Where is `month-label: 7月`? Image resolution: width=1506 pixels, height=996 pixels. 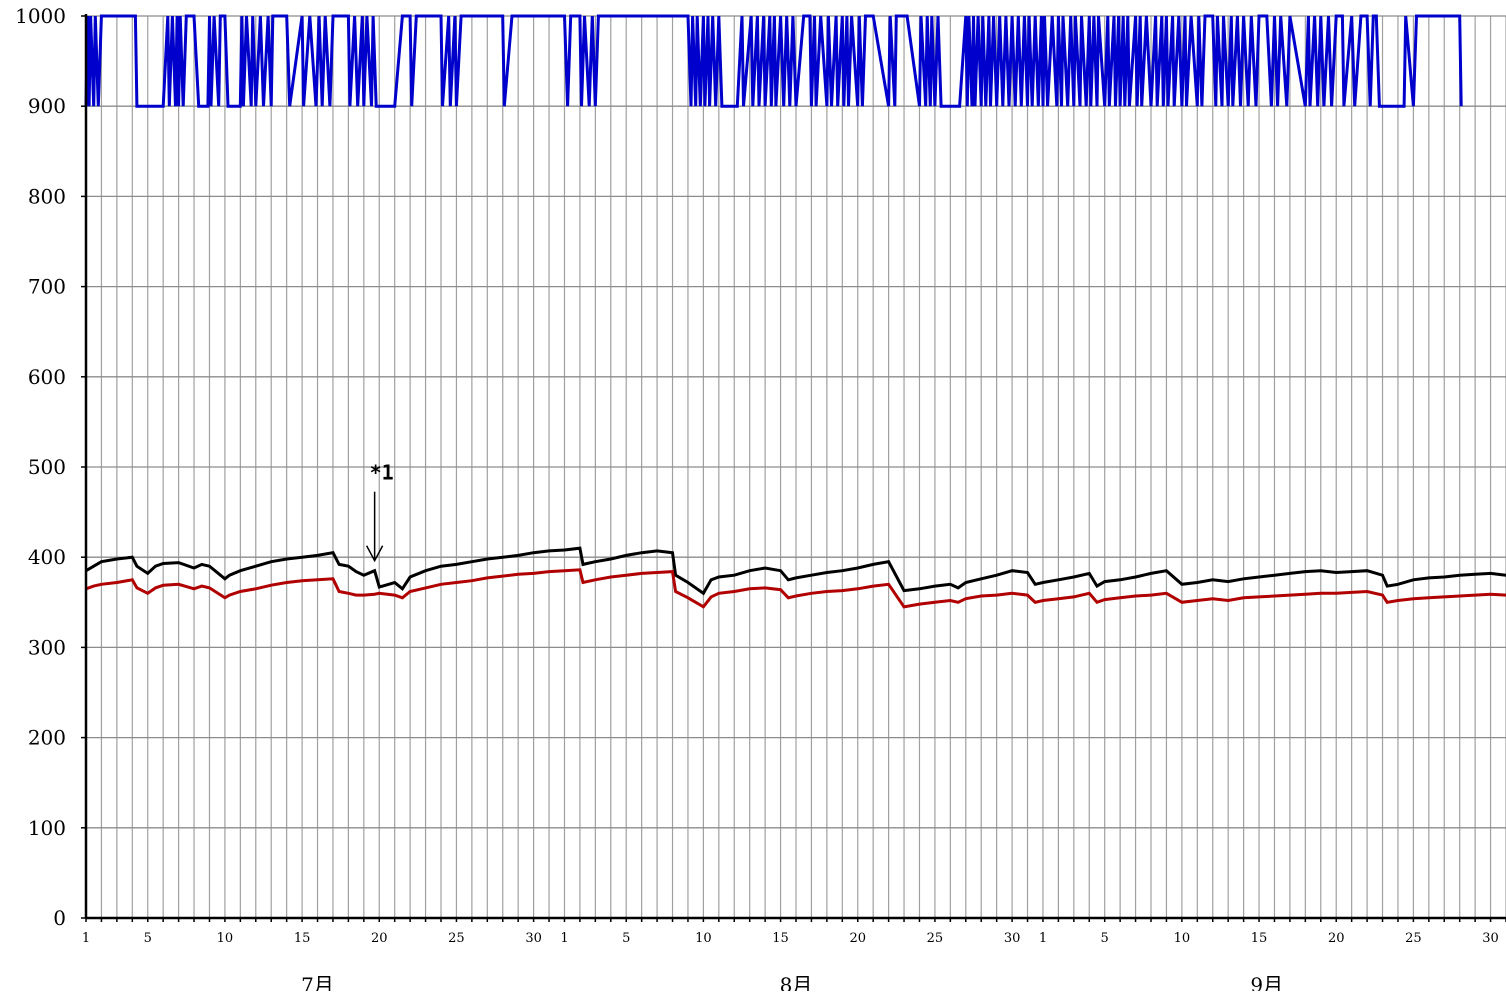 month-label: 7月 is located at coordinates (317, 982).